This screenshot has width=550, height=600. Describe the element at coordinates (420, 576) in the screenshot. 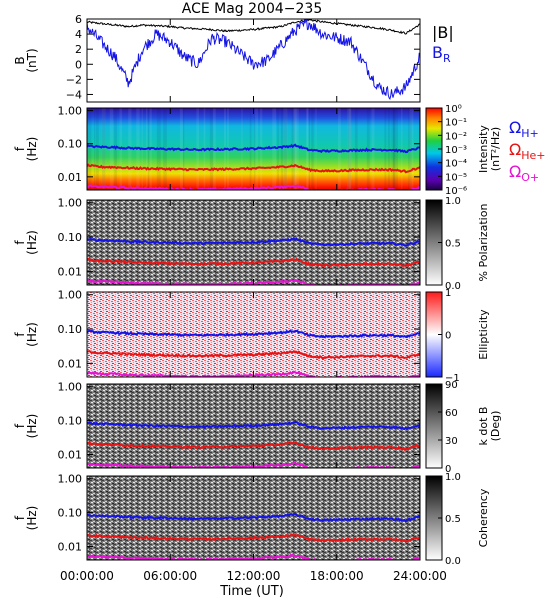

I see `x-tick-label: 24:00:00` at that location.